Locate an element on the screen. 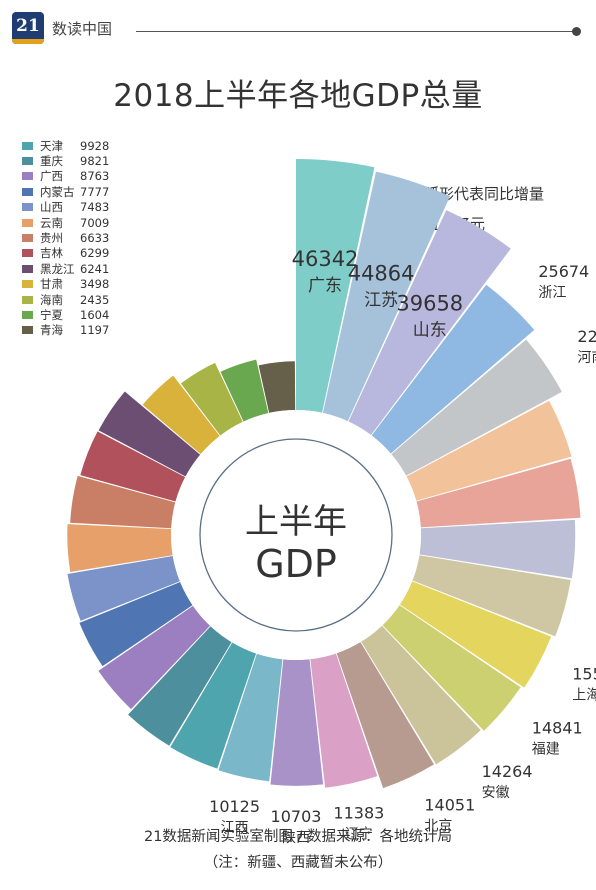 The width and height of the screenshot is (596, 890). bar-河南 is located at coordinates (476, 407).